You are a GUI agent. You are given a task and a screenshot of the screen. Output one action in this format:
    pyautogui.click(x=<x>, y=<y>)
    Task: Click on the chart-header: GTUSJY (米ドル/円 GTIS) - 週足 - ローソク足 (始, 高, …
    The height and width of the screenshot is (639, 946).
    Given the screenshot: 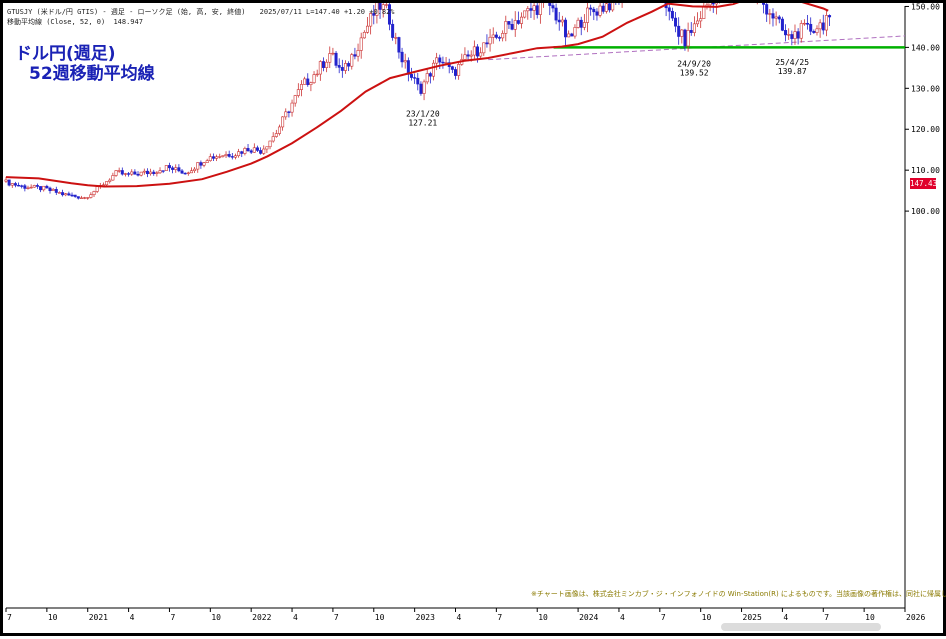 What is the action you would take?
    pyautogui.click(x=201, y=12)
    